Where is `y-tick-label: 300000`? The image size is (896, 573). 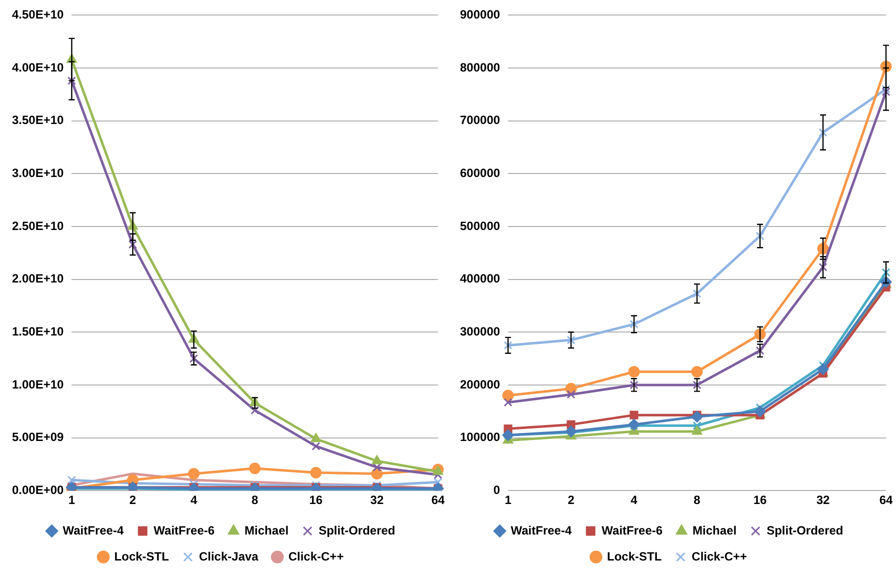 y-tick-label: 300000 is located at coordinates (480, 331).